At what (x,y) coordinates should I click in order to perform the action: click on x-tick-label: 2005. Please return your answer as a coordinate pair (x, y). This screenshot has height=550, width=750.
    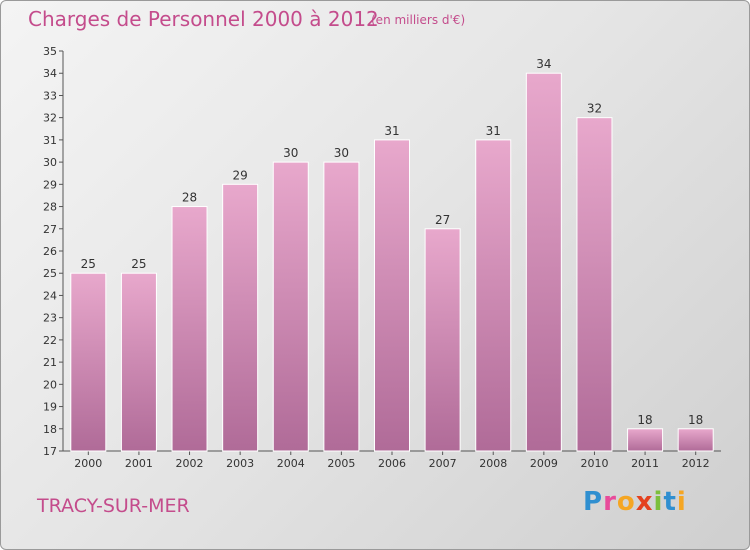
    Looking at the image, I should click on (341, 463).